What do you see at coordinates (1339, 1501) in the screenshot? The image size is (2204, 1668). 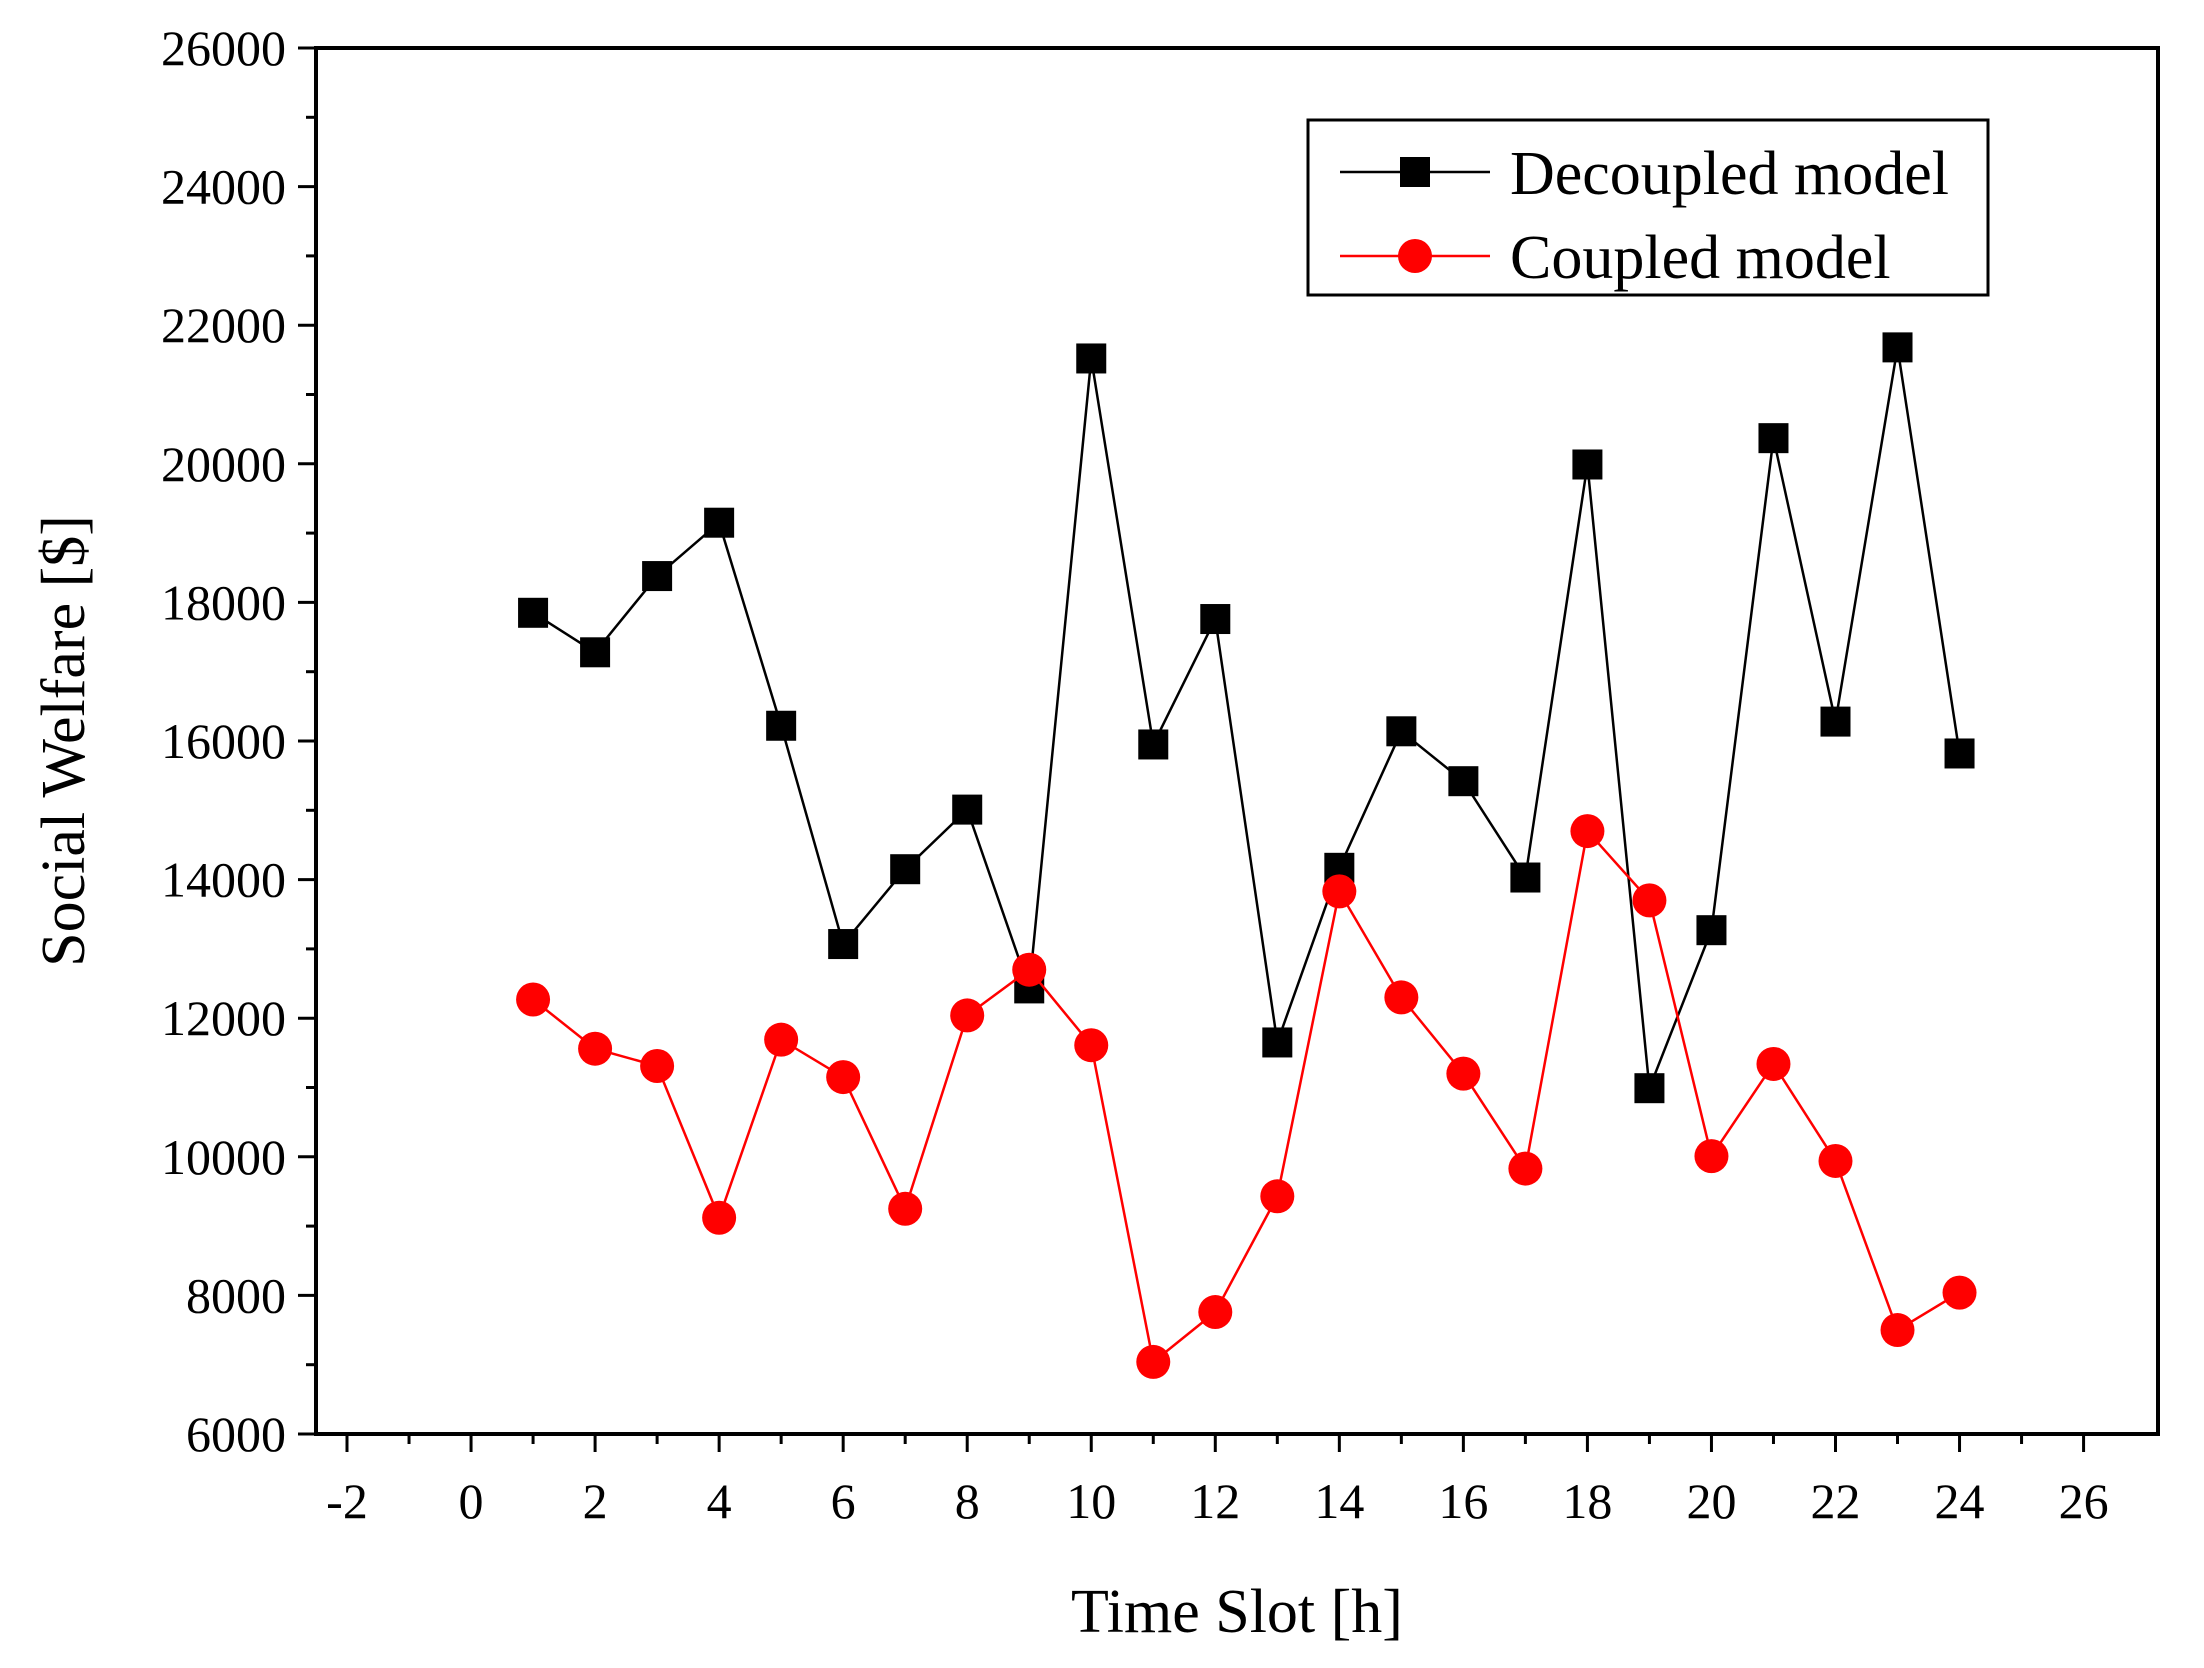 I see `x-tick-label: 14` at bounding box center [1339, 1501].